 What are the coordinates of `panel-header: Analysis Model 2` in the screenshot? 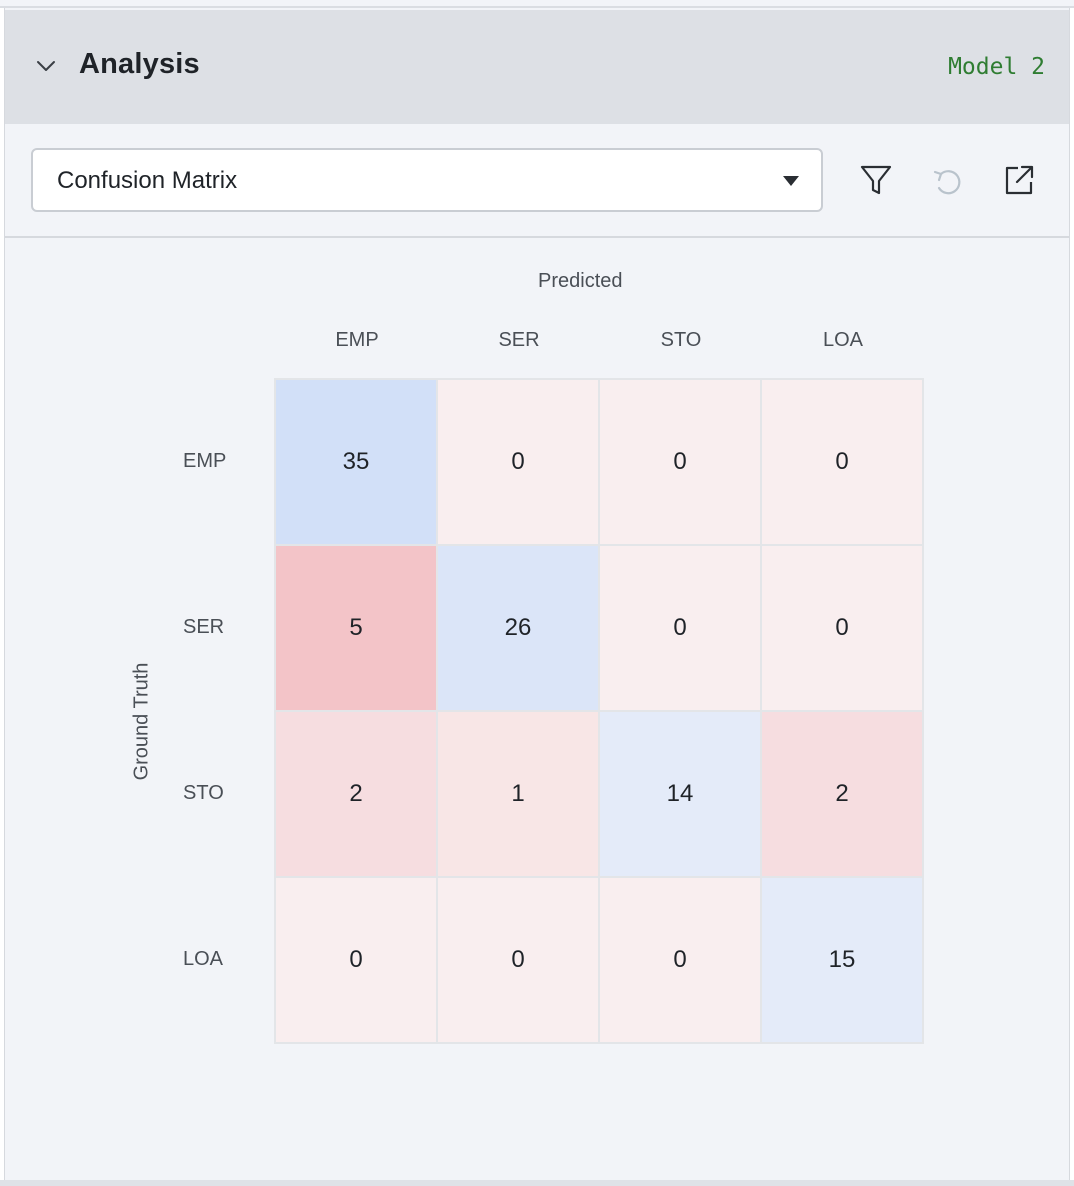 It's located at (537, 67).